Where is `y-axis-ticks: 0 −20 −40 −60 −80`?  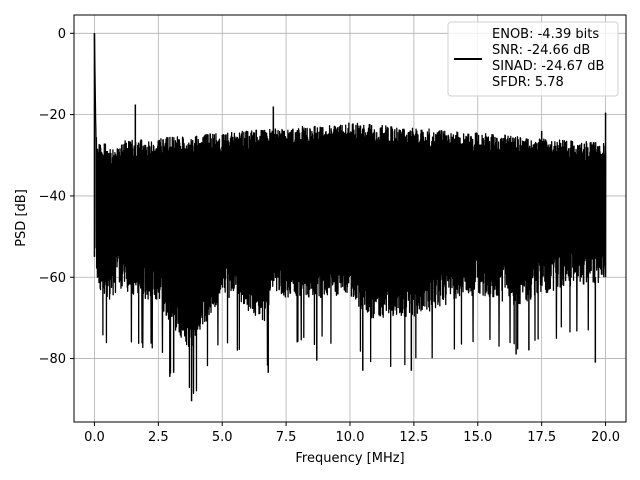 y-axis-ticks: 0 −20 −40 −60 −80 is located at coordinates (56, 197).